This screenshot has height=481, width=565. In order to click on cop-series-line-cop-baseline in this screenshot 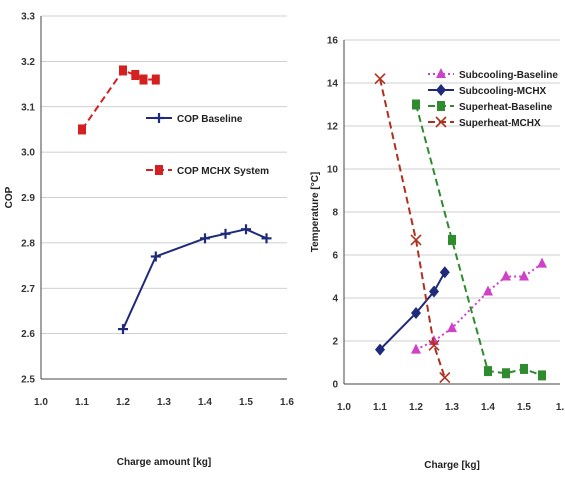, I will do `click(194, 279)`.